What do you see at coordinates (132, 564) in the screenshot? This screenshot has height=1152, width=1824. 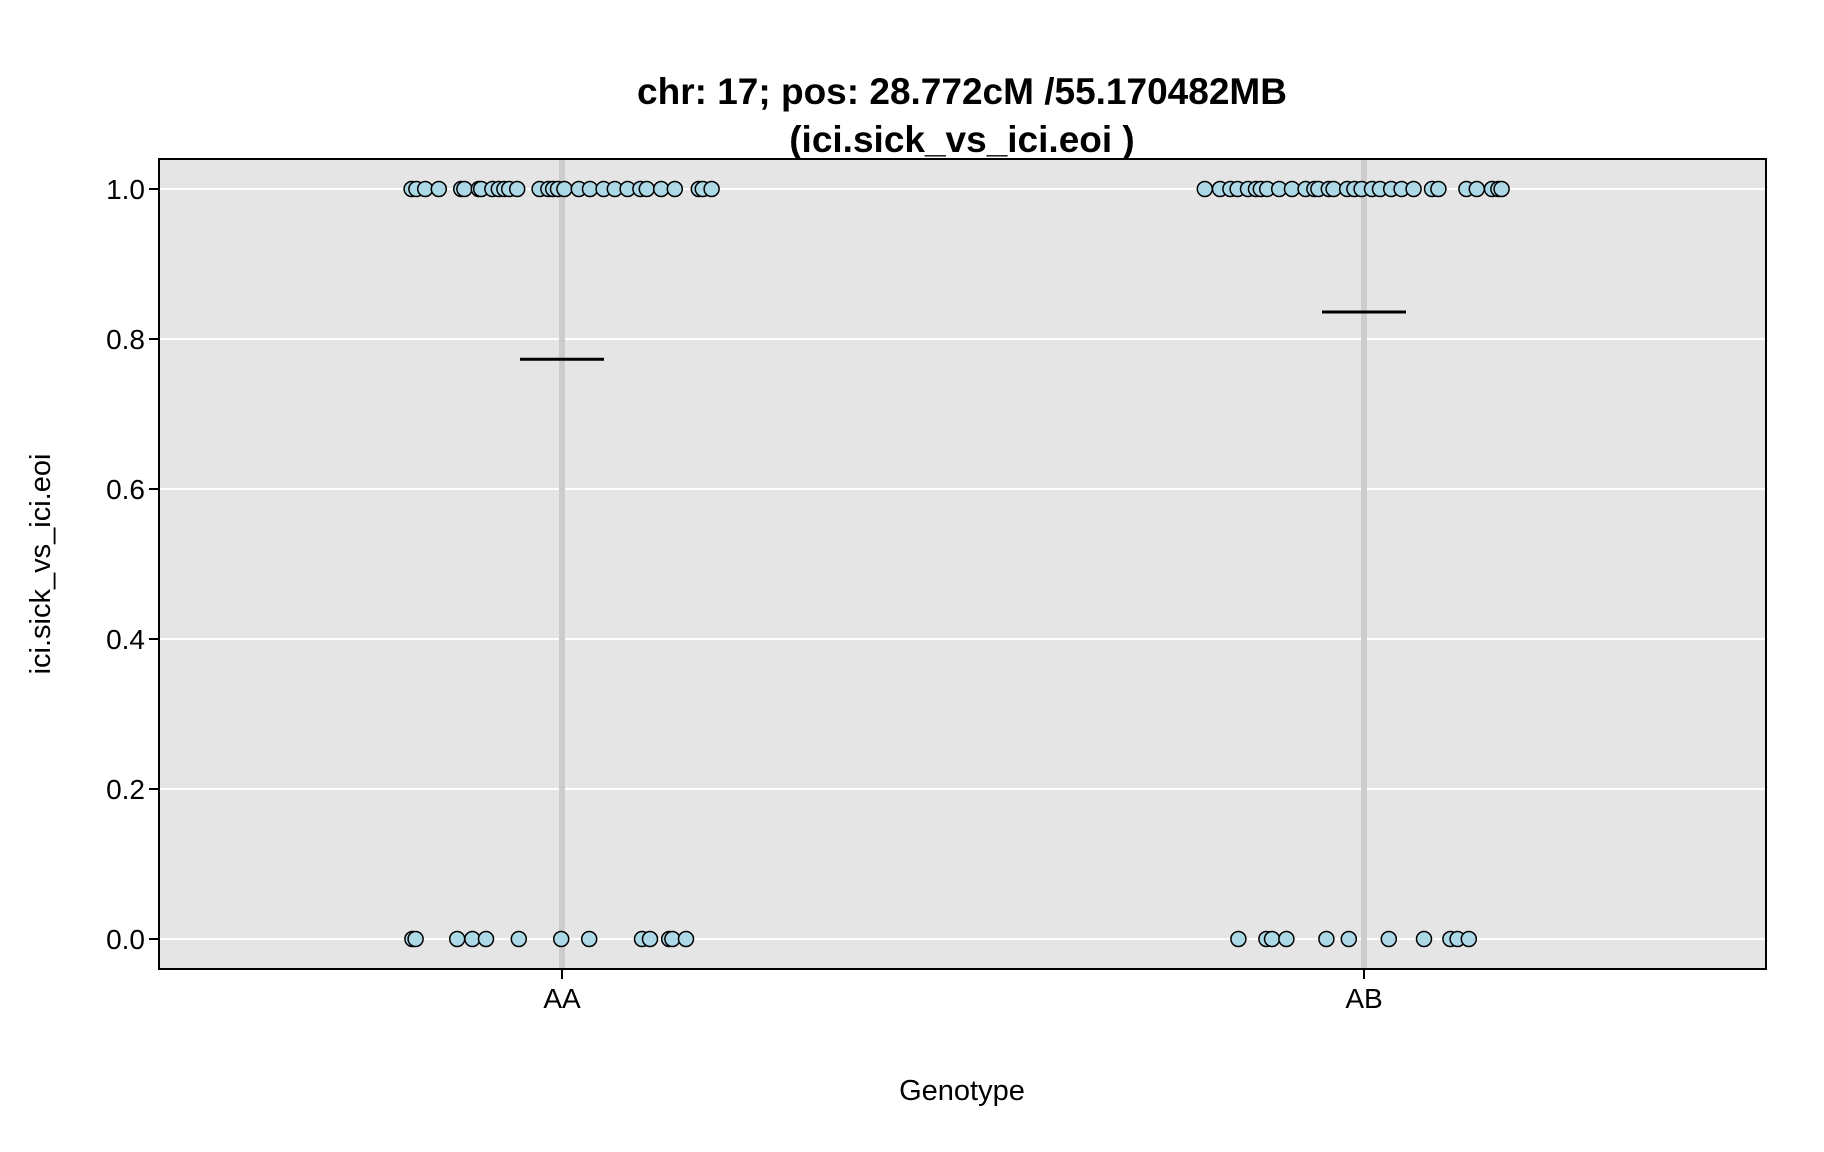 I see `y-axis: 0.0 0.2 0.4 0.6 0.8 1.0` at bounding box center [132, 564].